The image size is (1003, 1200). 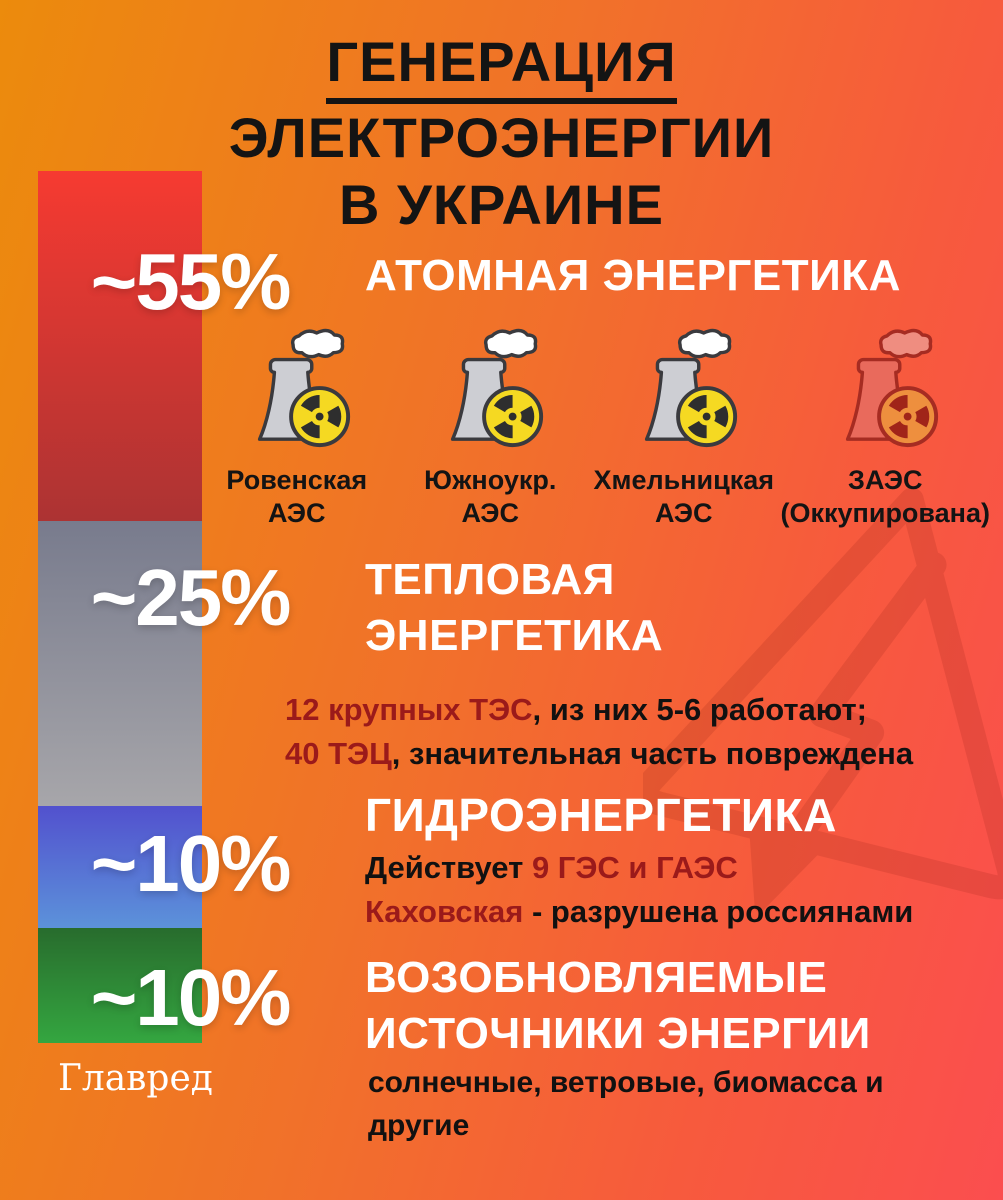 I want to click on plant-yuzhnoukr: Южноукр. АЭС, so click(x=491, y=429).